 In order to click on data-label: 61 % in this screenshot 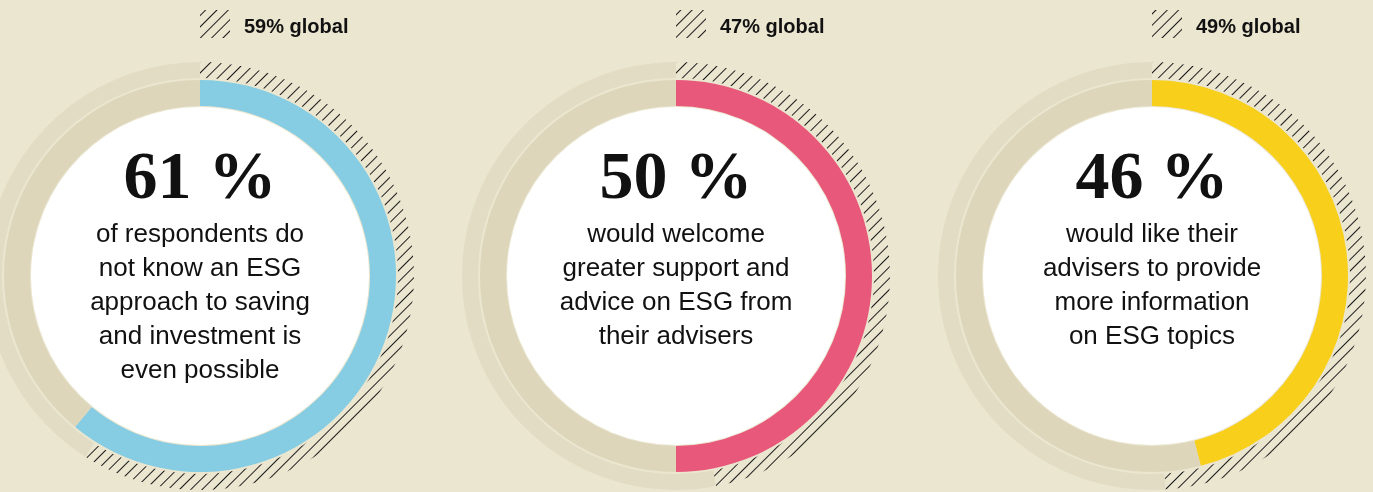, I will do `click(200, 175)`.